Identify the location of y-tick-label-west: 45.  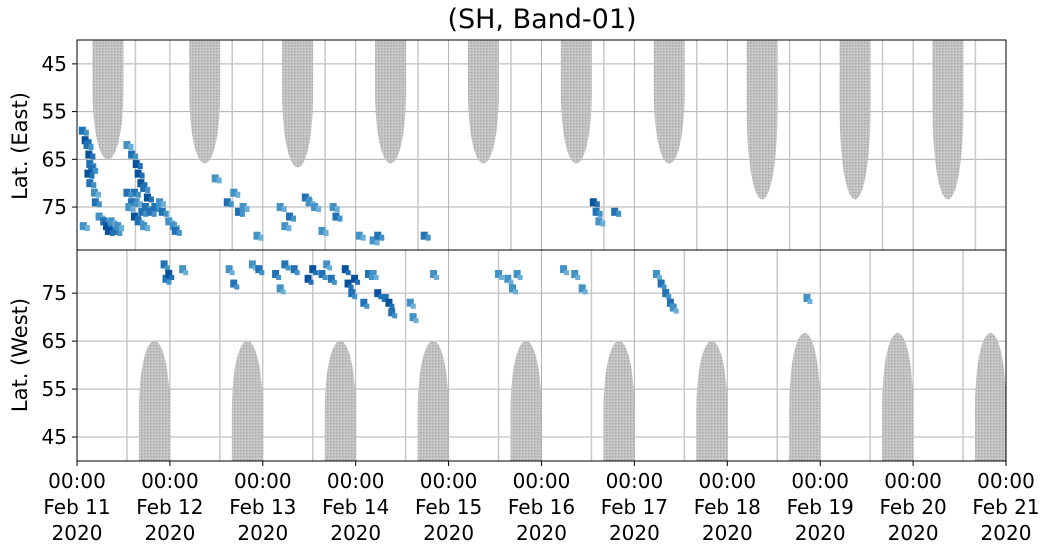
(54, 437).